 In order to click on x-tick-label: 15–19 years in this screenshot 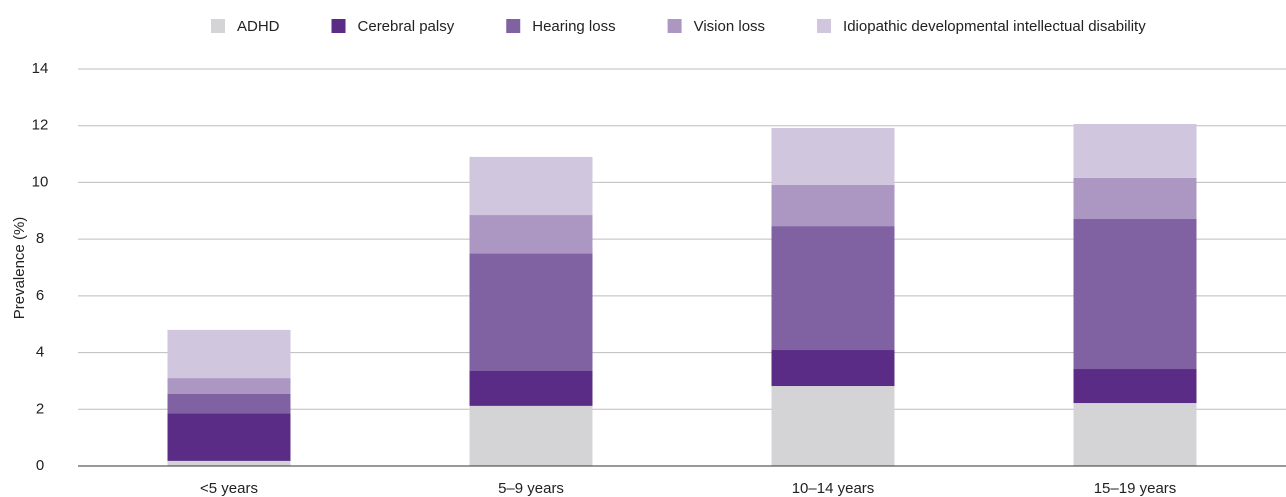, I will do `click(1135, 488)`.